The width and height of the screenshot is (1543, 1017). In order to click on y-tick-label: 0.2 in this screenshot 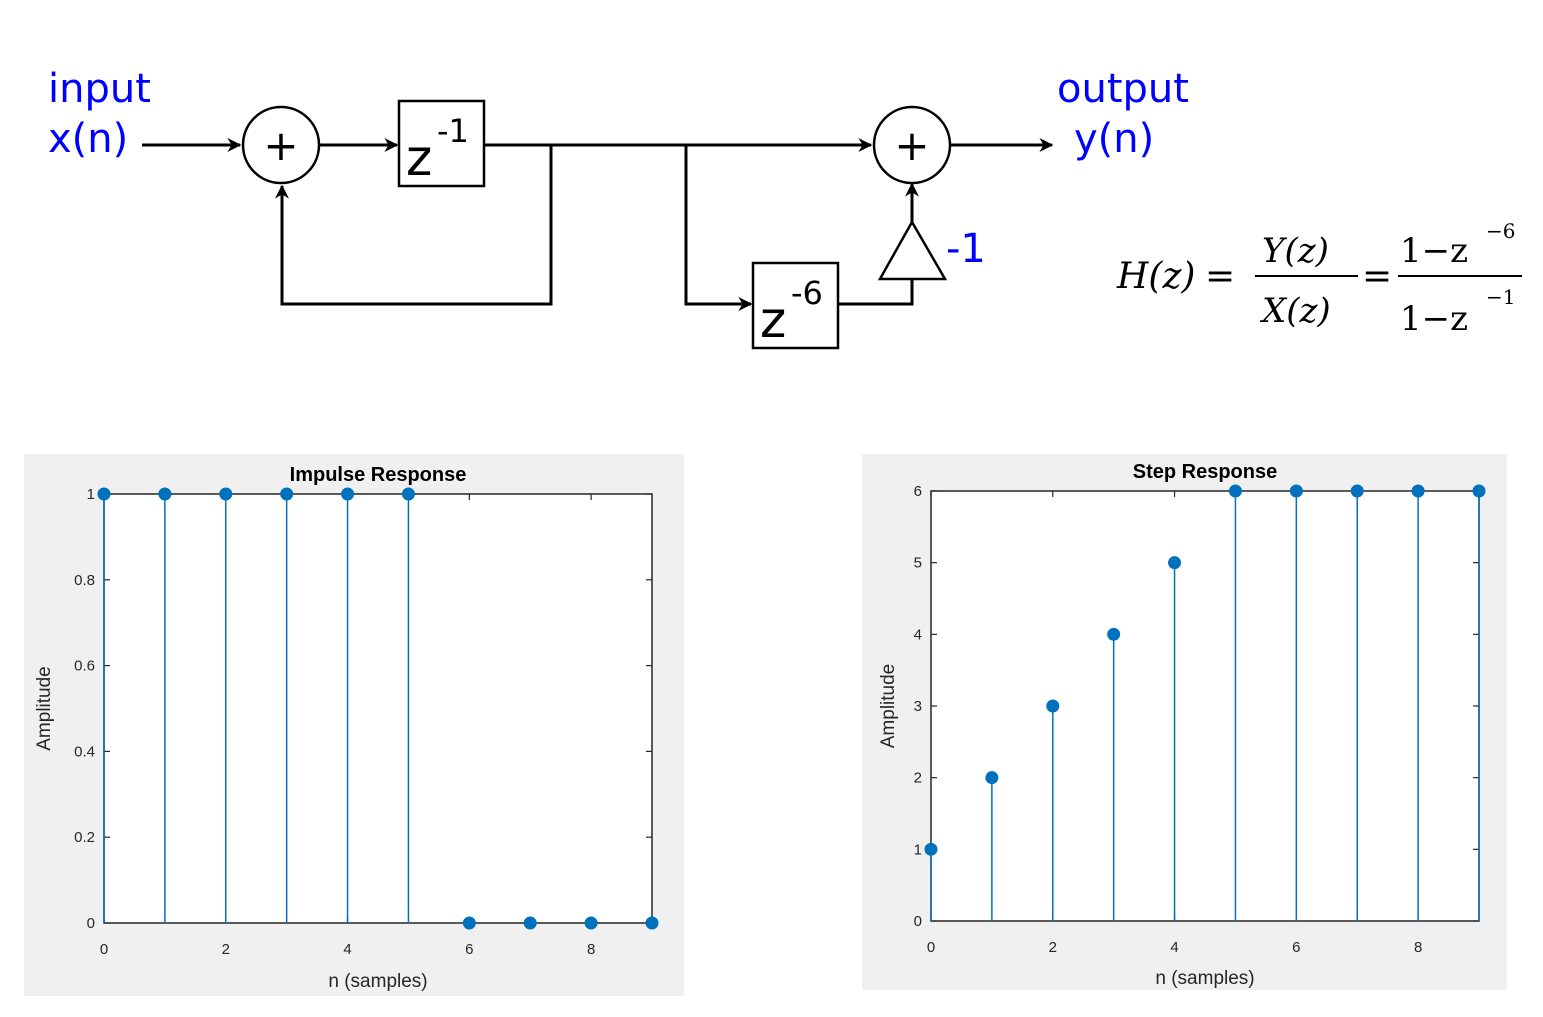, I will do `click(84, 837)`.